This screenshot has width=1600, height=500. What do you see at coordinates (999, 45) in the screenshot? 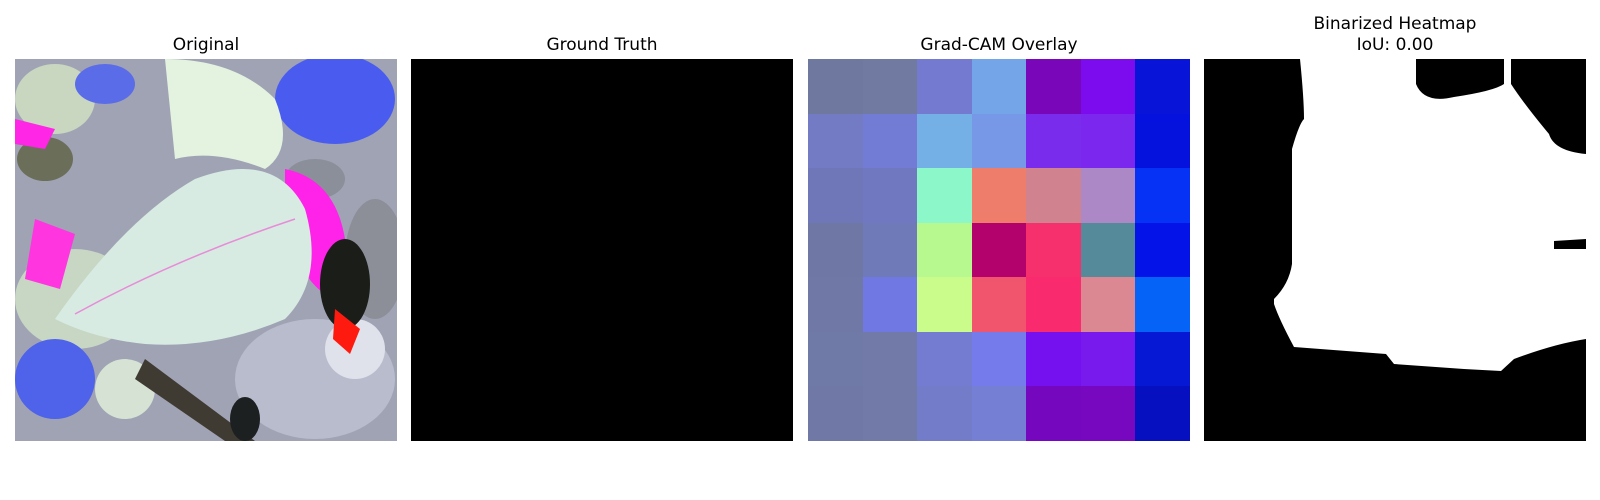
I see `gradcam-title: Grad-CAM Overlay` at bounding box center [999, 45].